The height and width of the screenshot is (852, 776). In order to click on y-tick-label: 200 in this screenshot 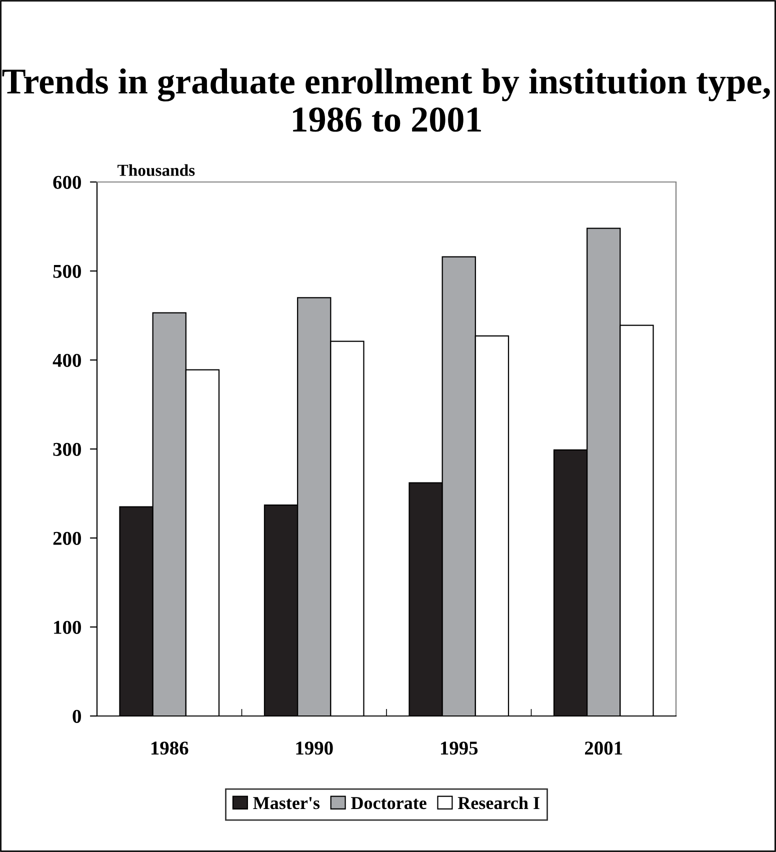, I will do `click(67, 538)`.